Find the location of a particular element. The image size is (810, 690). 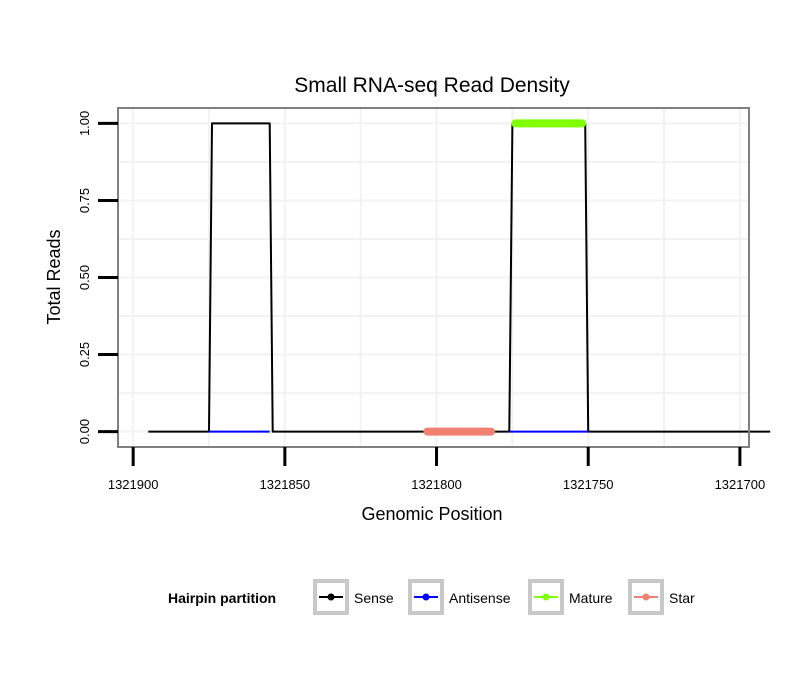

y-tick-label: 1.00 is located at coordinates (84, 123).